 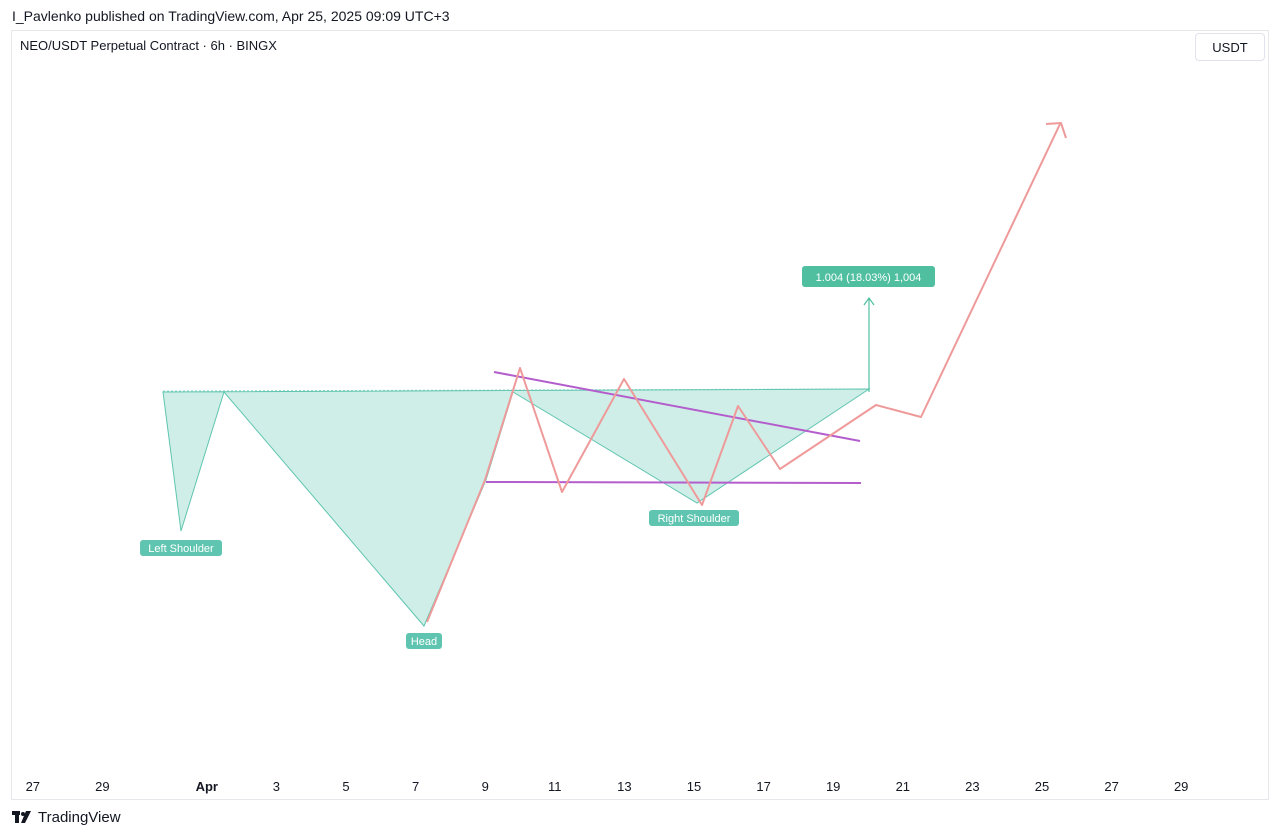 What do you see at coordinates (345, 786) in the screenshot?
I see `x-tick-label: 5` at bounding box center [345, 786].